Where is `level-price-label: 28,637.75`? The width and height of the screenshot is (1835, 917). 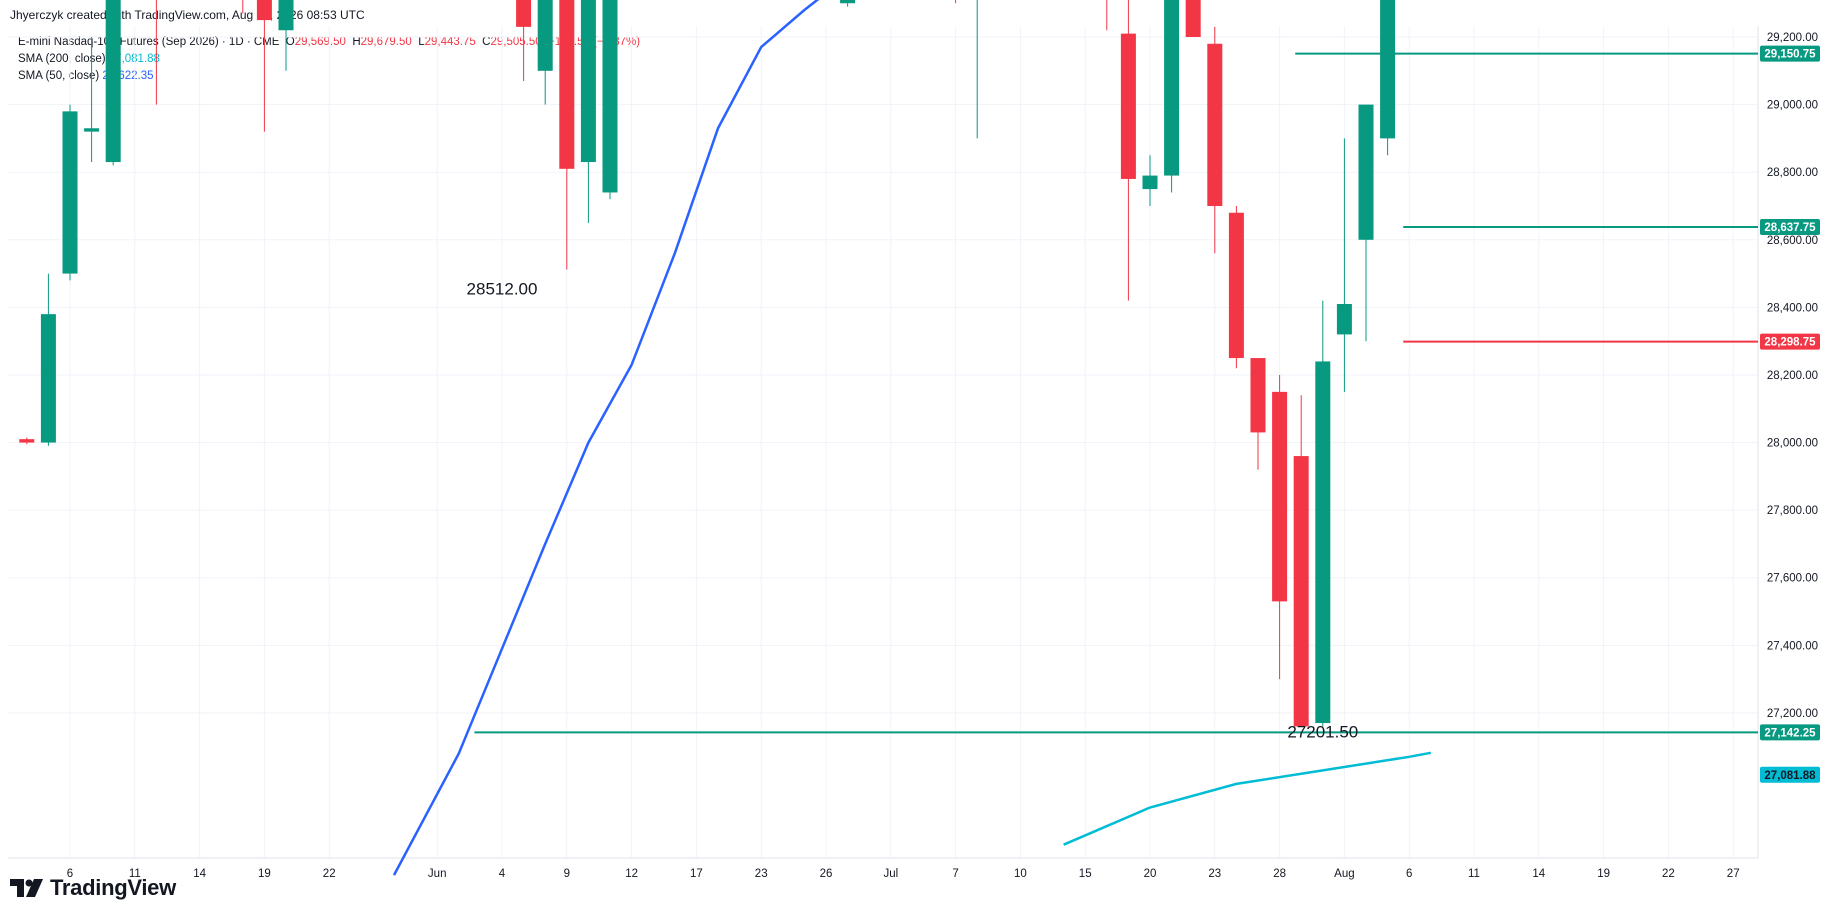
level-price-label: 28,637.75 is located at coordinates (1790, 228).